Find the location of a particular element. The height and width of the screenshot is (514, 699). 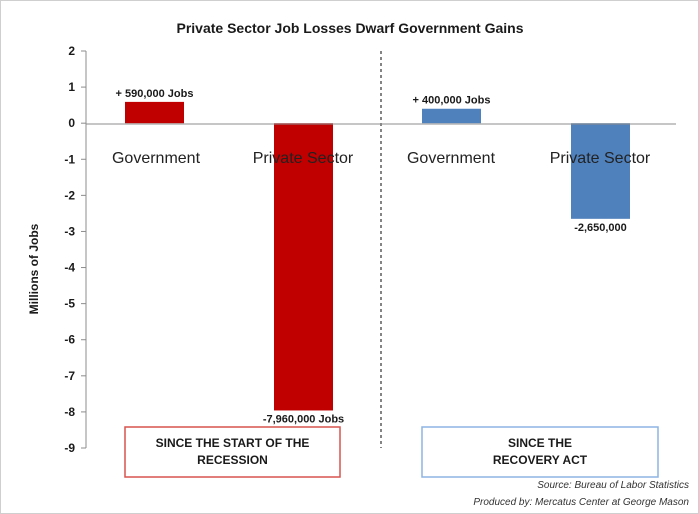

y-tick-label: -9 is located at coordinates (69, 448).